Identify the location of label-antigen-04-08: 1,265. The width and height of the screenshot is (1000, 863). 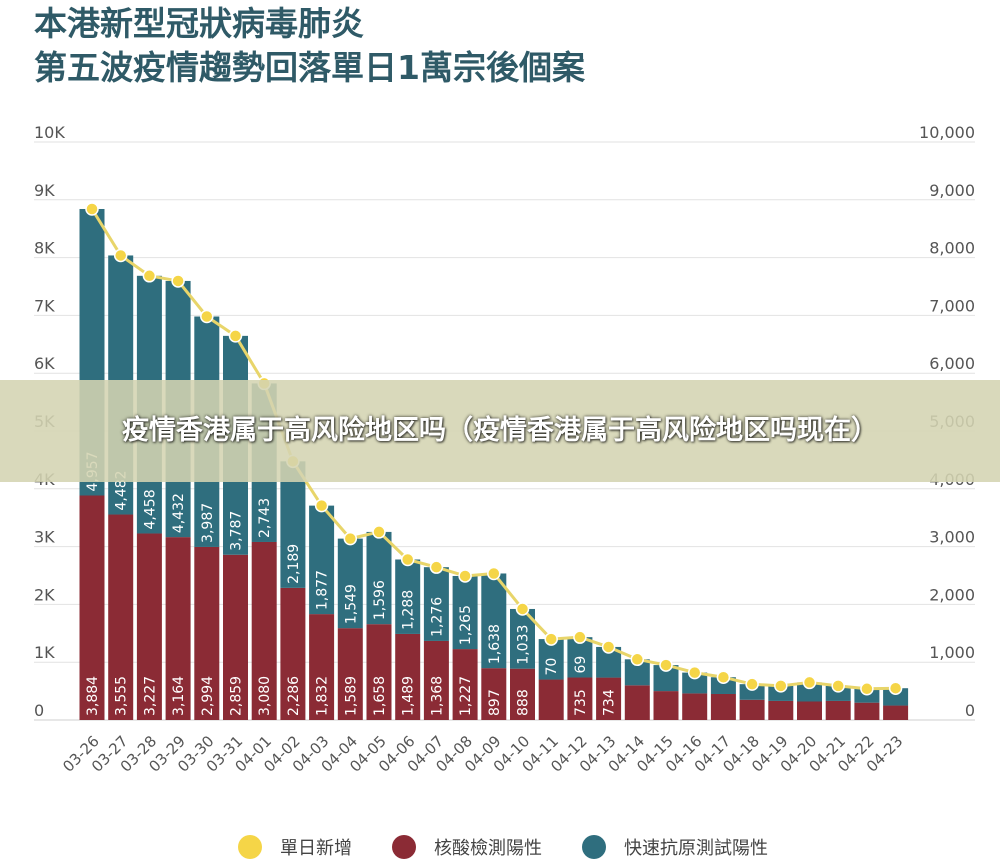
(466, 625).